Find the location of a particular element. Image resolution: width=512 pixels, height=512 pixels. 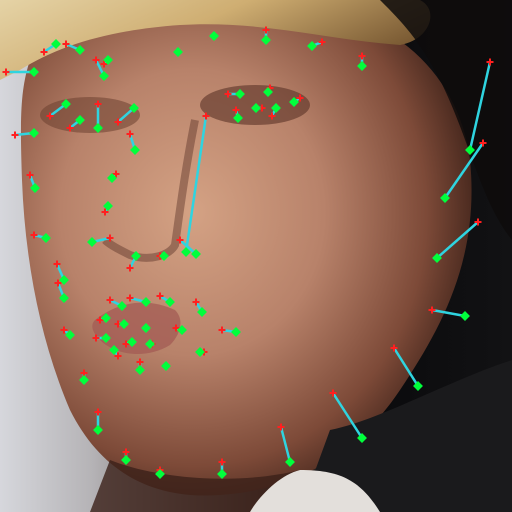

lips is located at coordinates (136, 328).